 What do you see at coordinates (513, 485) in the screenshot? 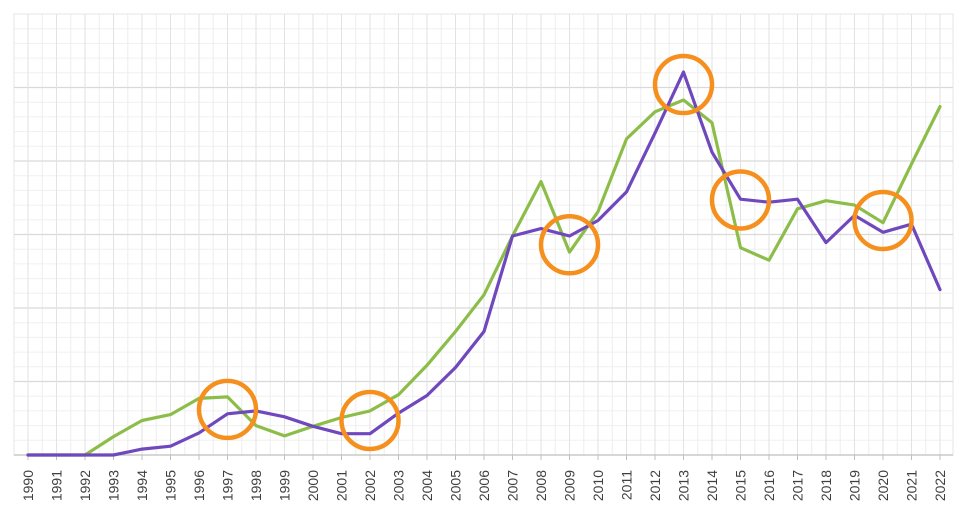
I see `x-tick-label-2007: 2007` at bounding box center [513, 485].